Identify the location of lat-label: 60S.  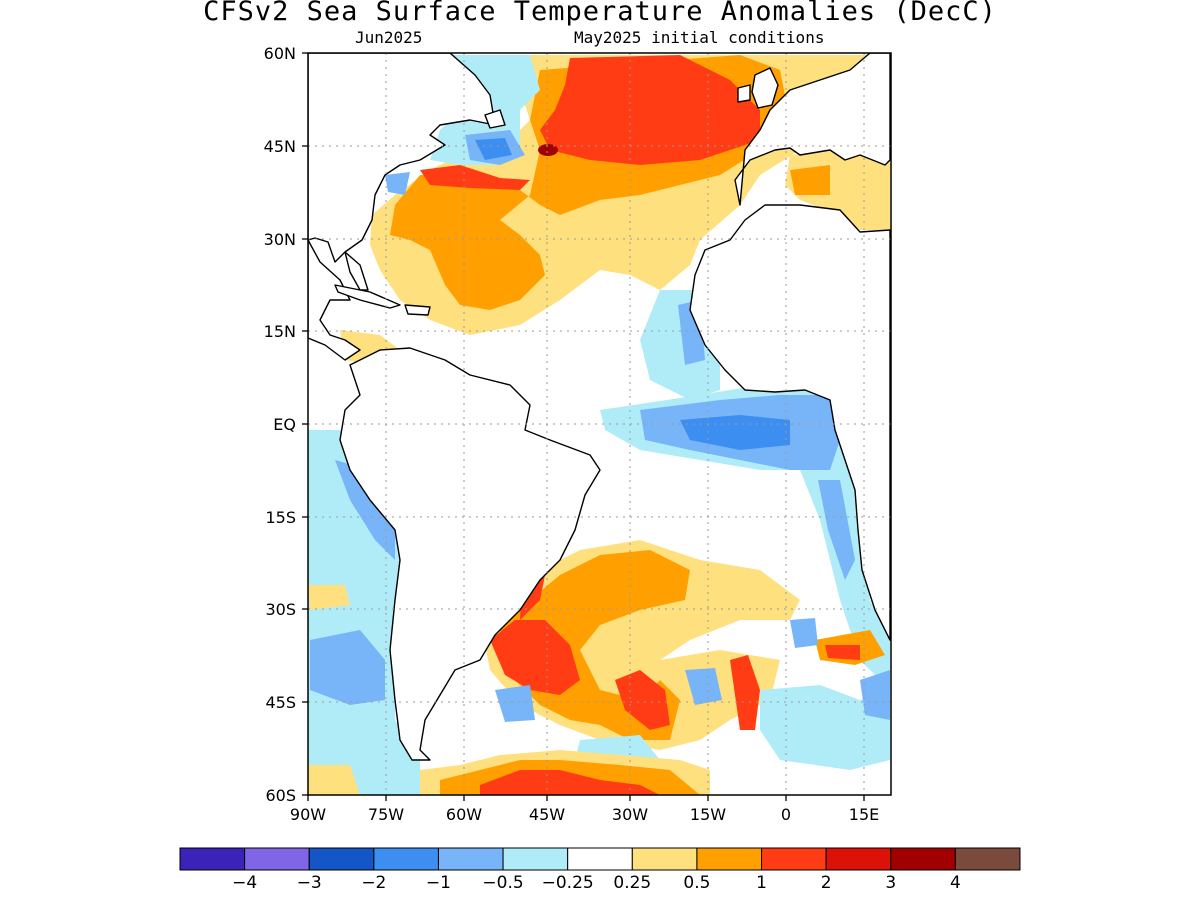
(280, 795).